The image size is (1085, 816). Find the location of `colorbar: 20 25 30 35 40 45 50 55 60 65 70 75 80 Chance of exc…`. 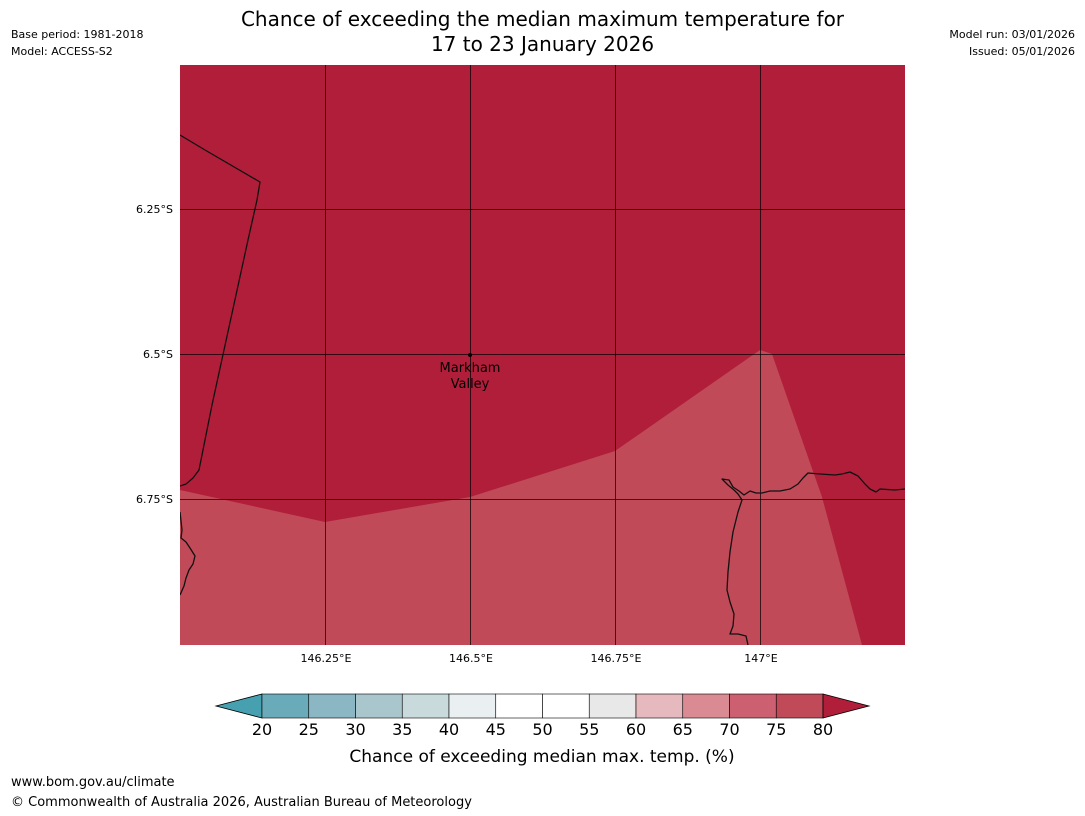

colorbar: 20 25 30 35 40 45 50 55 60 65 70 75 80 Chance of exc… is located at coordinates (542, 730).